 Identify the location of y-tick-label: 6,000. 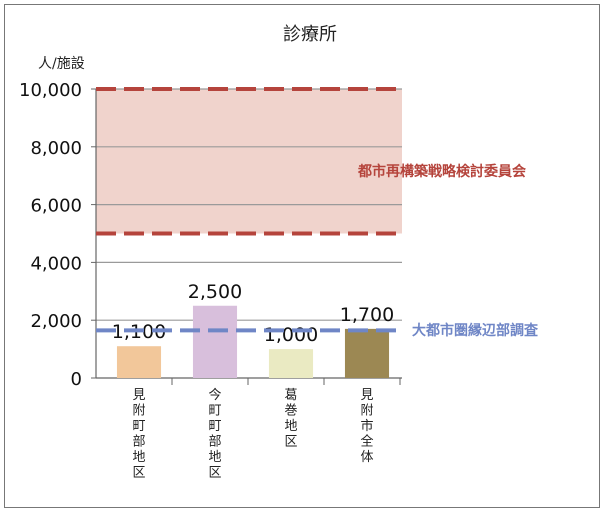
(56, 206).